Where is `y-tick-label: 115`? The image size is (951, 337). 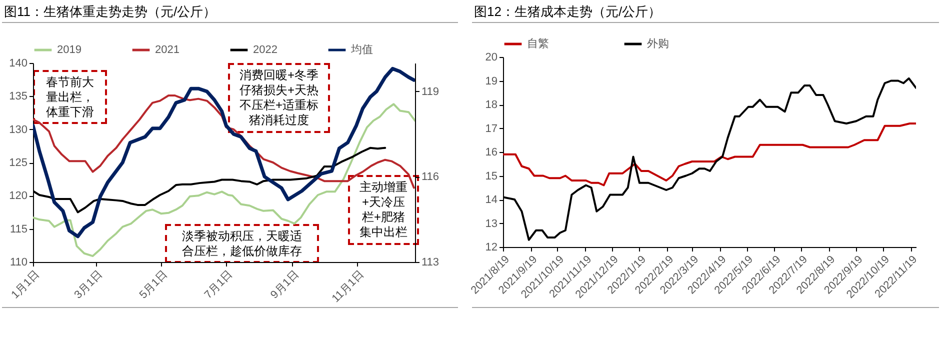 y-tick-label: 115 is located at coordinates (19, 229).